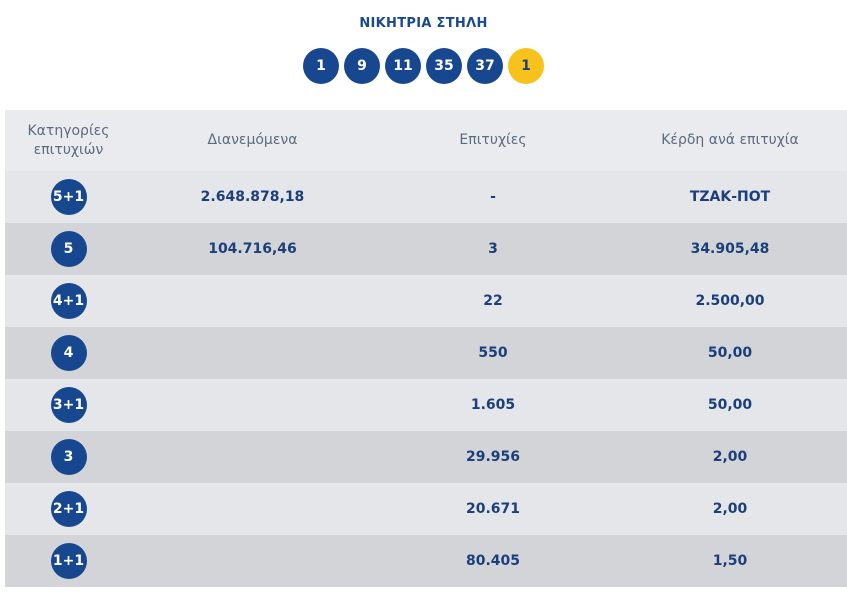  What do you see at coordinates (68, 197) in the screenshot?
I see `category-badge: 5+1` at bounding box center [68, 197].